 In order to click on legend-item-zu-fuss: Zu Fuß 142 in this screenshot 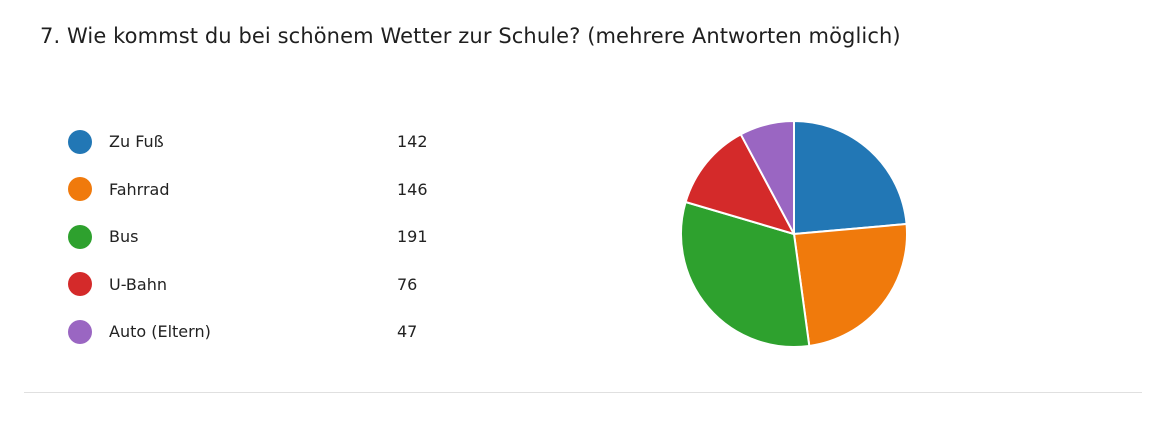, I will do `click(258, 142)`.